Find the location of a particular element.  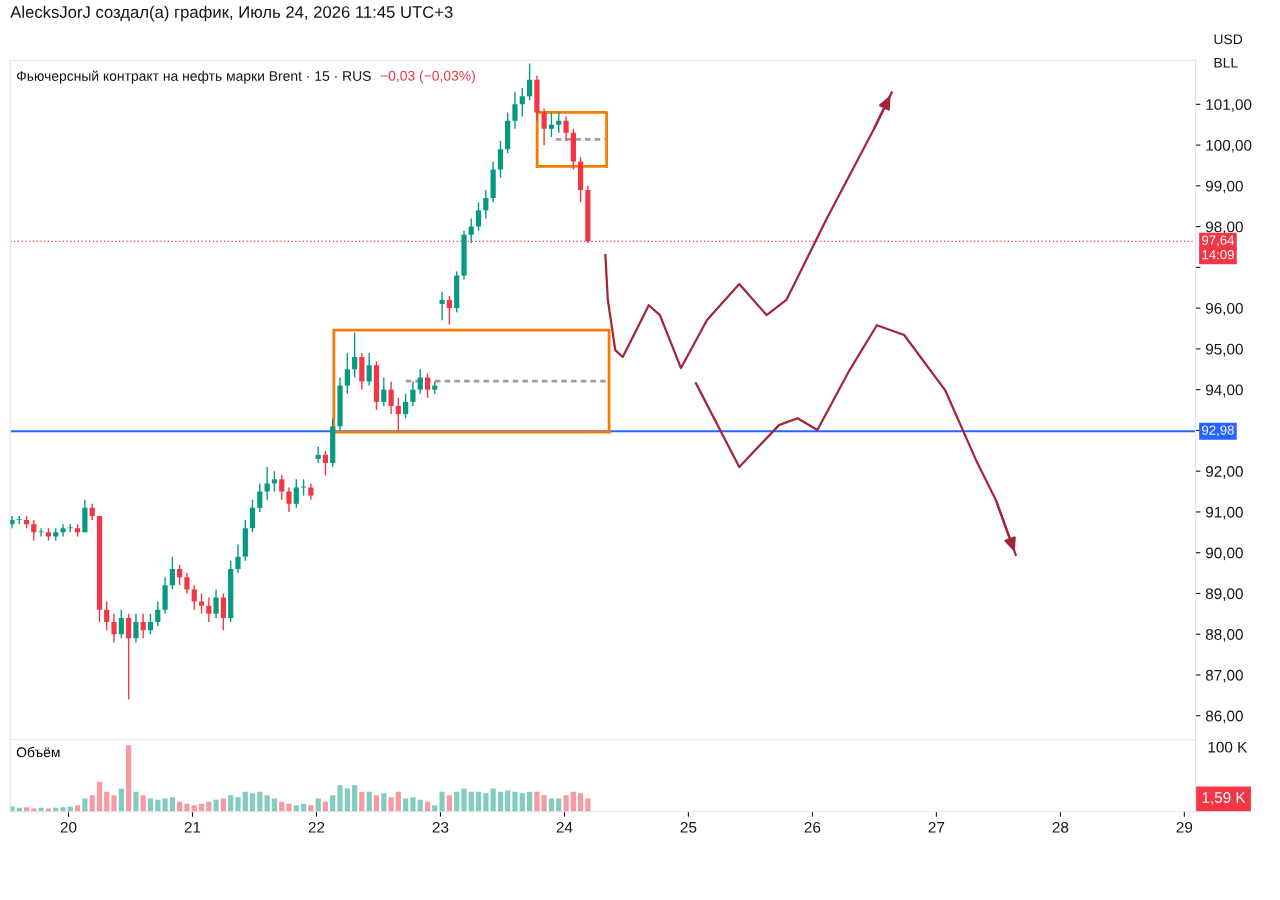

y-tick-label: 86,00 is located at coordinates (1224, 717).